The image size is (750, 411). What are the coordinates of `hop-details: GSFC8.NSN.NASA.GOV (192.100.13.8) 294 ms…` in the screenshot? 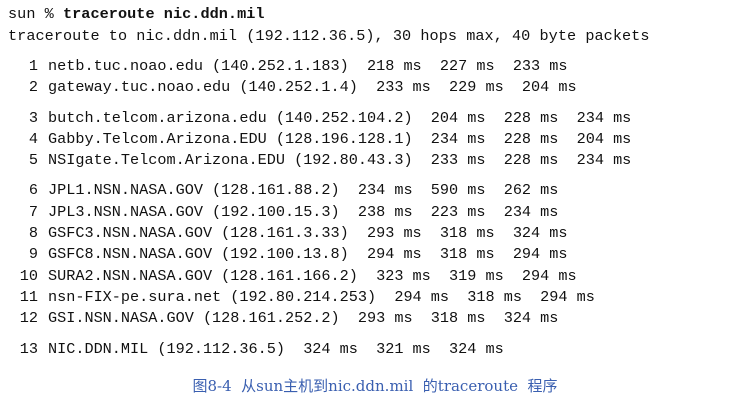 It's located at (308, 254).